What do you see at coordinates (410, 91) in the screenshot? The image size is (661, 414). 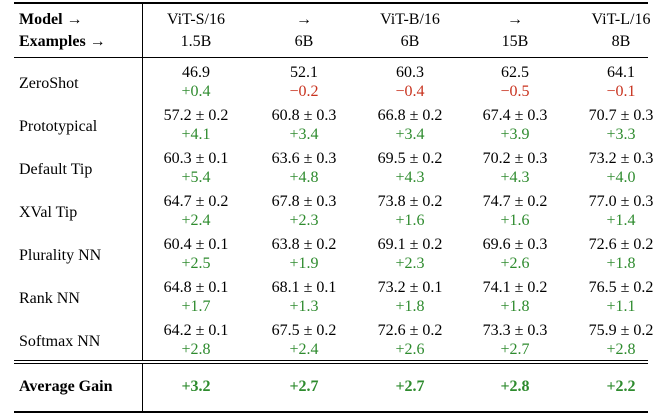 I see `cell-delta: −0.4` at bounding box center [410, 91].